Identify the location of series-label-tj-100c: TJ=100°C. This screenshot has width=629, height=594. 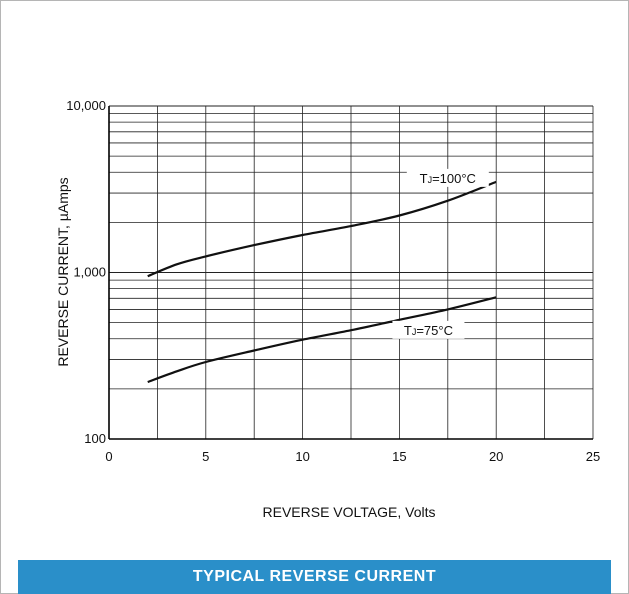
(448, 178).